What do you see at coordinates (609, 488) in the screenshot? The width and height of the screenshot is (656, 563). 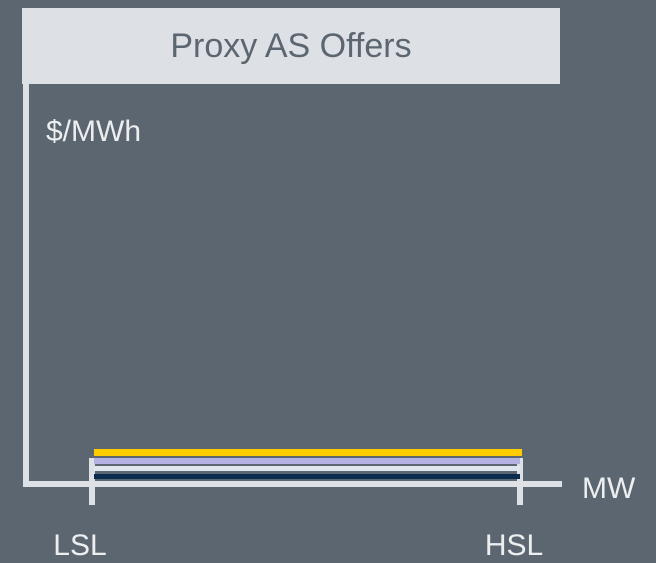 I see `x-axis-label: MW` at bounding box center [609, 488].